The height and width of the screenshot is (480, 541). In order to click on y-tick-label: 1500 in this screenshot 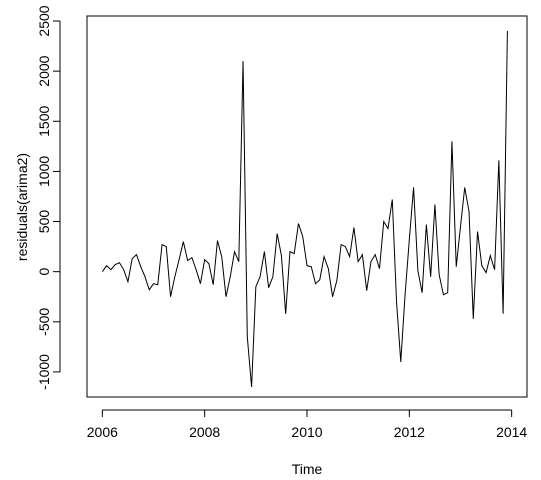, I will do `click(44, 120)`.